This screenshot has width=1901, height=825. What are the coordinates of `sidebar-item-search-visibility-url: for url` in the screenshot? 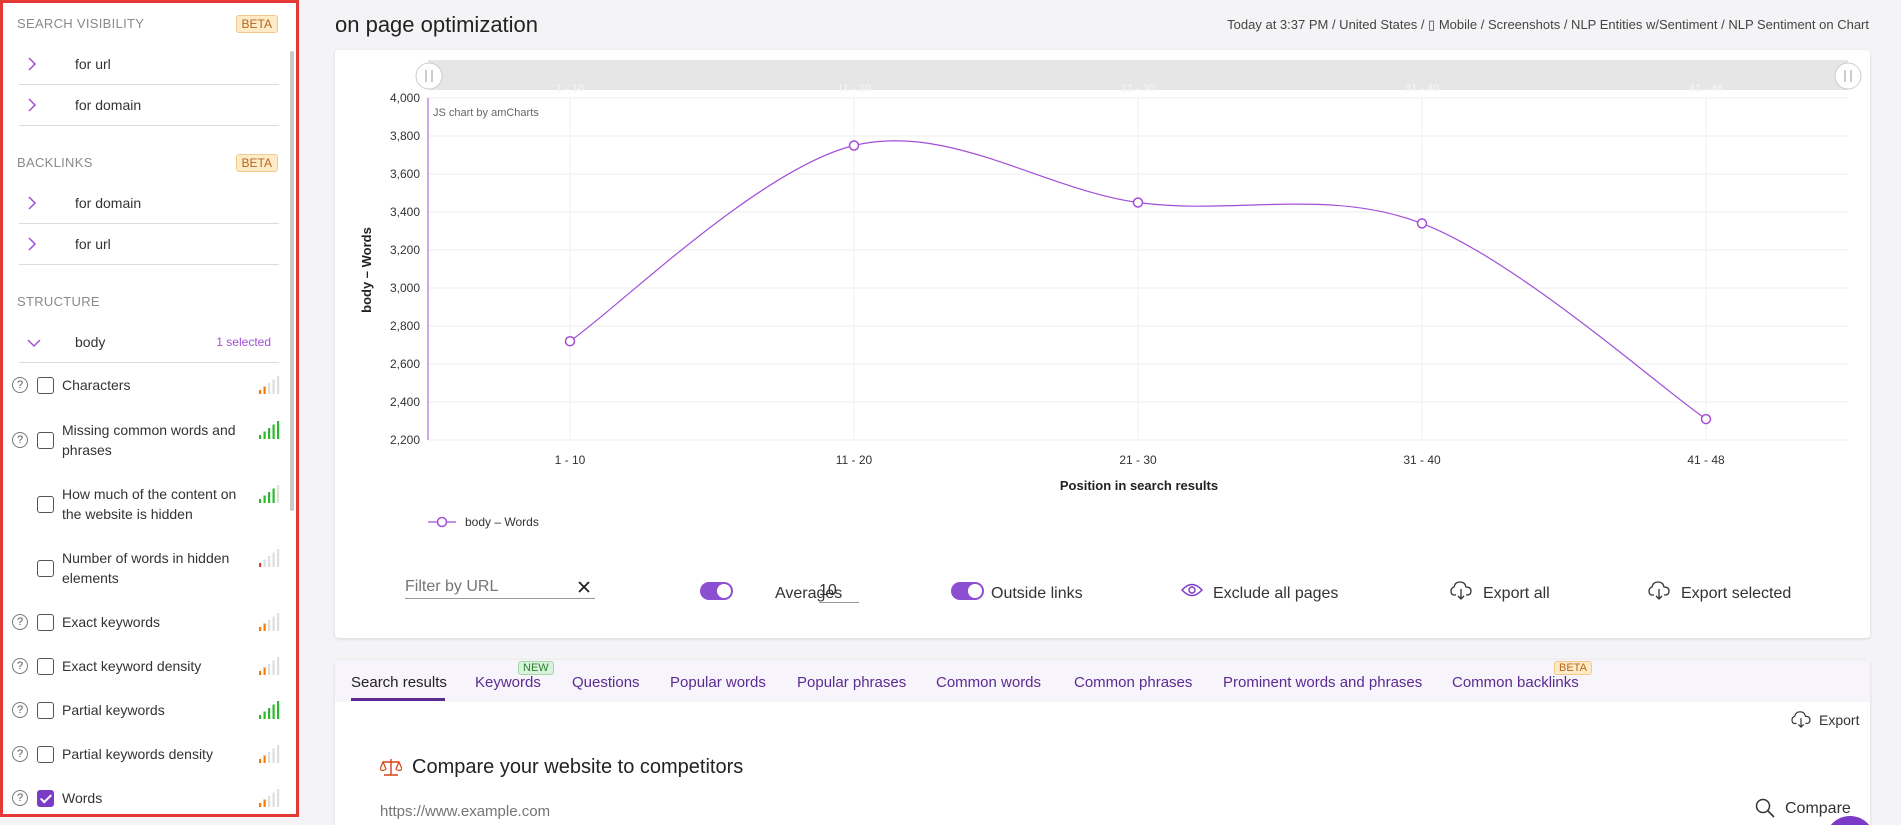 It's located at (149, 64).